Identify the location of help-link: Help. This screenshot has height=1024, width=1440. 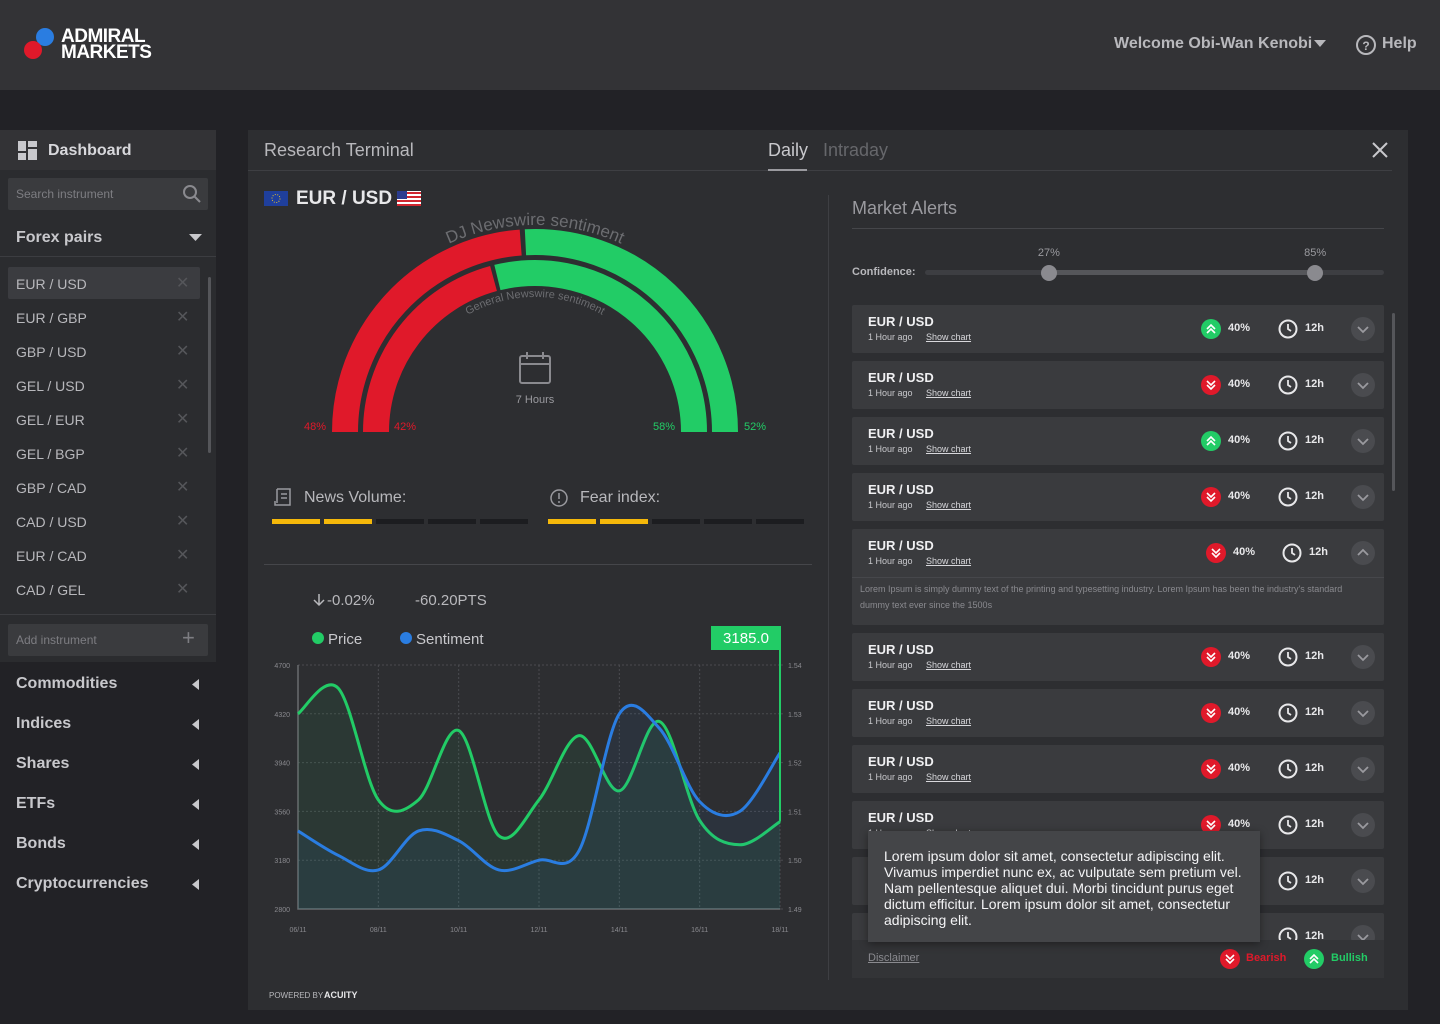
(1399, 43).